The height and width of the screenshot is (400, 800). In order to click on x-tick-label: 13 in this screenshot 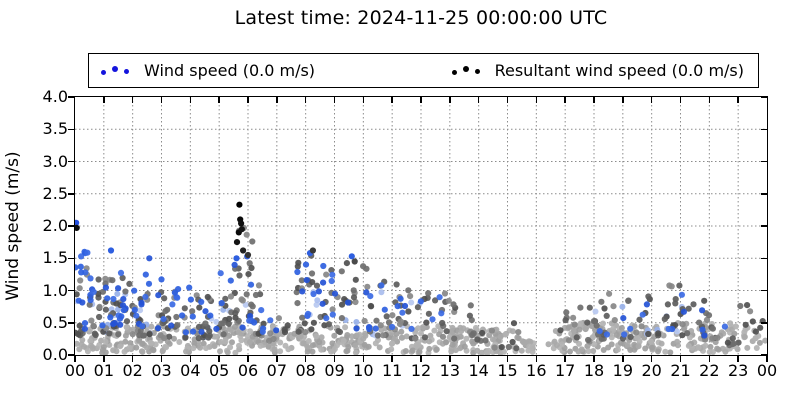, I will do `click(449, 370)`.